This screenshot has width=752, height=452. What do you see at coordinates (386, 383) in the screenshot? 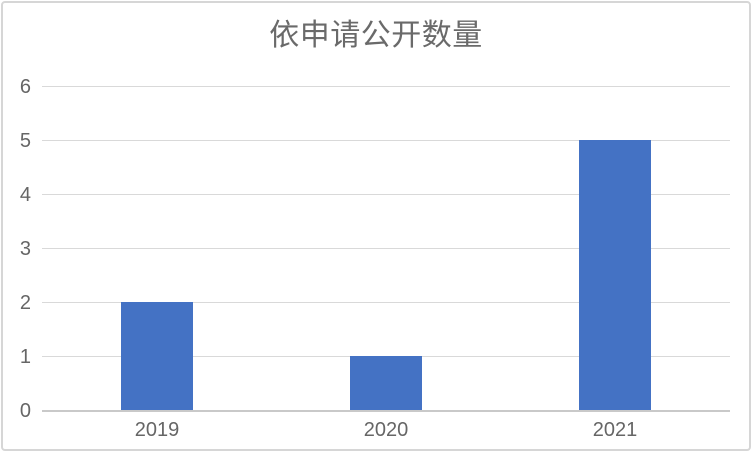
I see `bar-2020` at bounding box center [386, 383].